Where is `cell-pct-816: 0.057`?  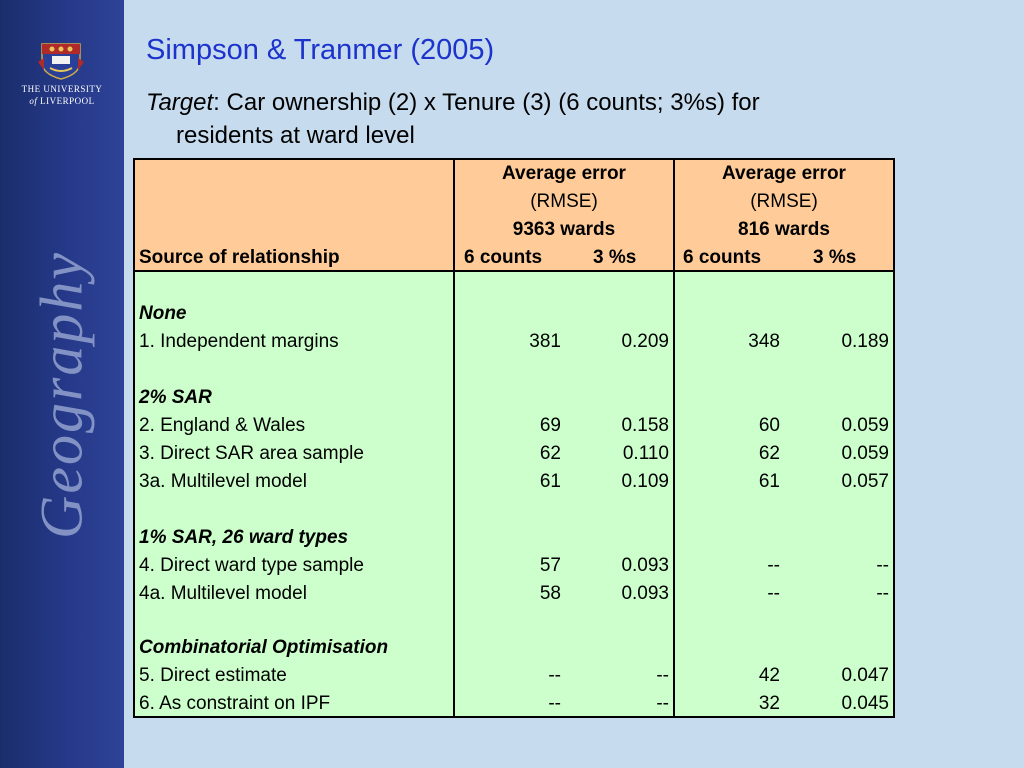 cell-pct-816: 0.057 is located at coordinates (865, 481).